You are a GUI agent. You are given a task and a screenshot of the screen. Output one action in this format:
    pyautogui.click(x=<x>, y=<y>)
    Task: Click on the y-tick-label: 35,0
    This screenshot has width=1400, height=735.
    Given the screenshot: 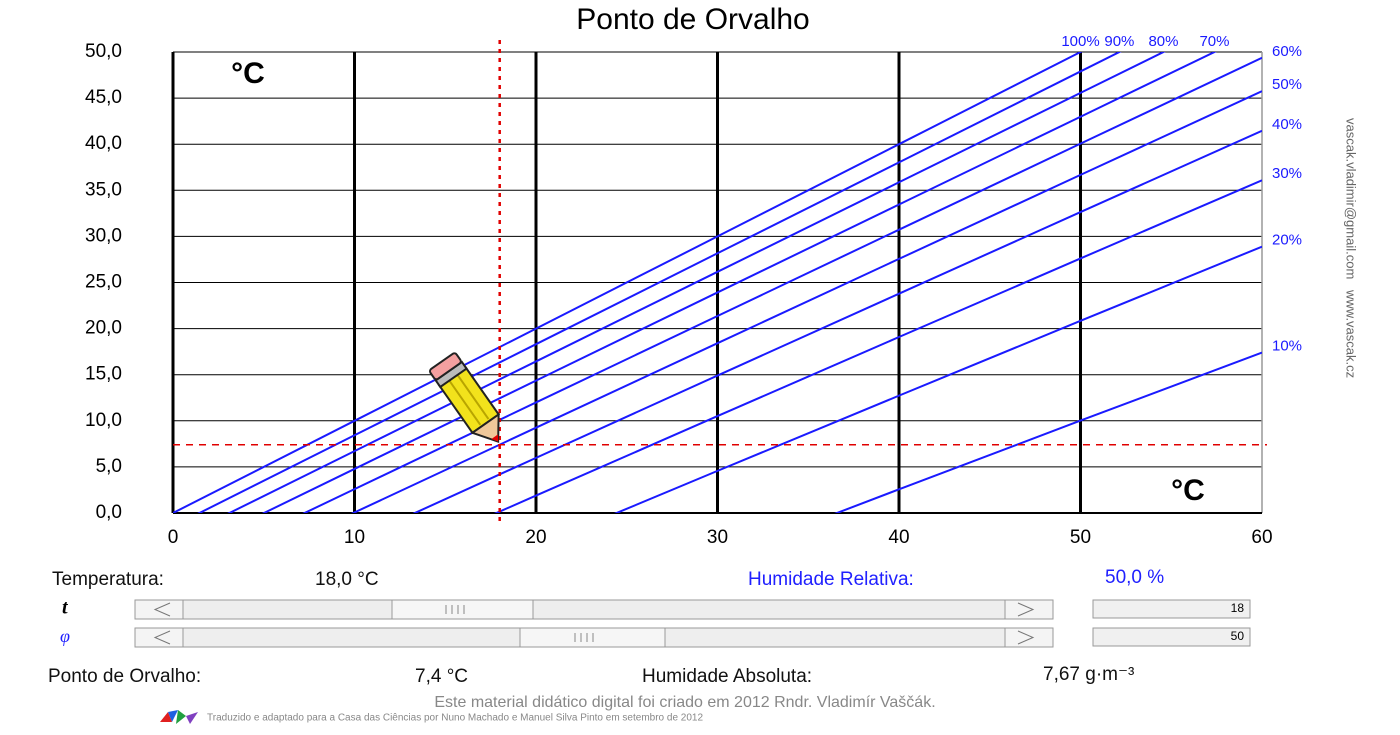 What is the action you would take?
    pyautogui.click(x=103, y=189)
    